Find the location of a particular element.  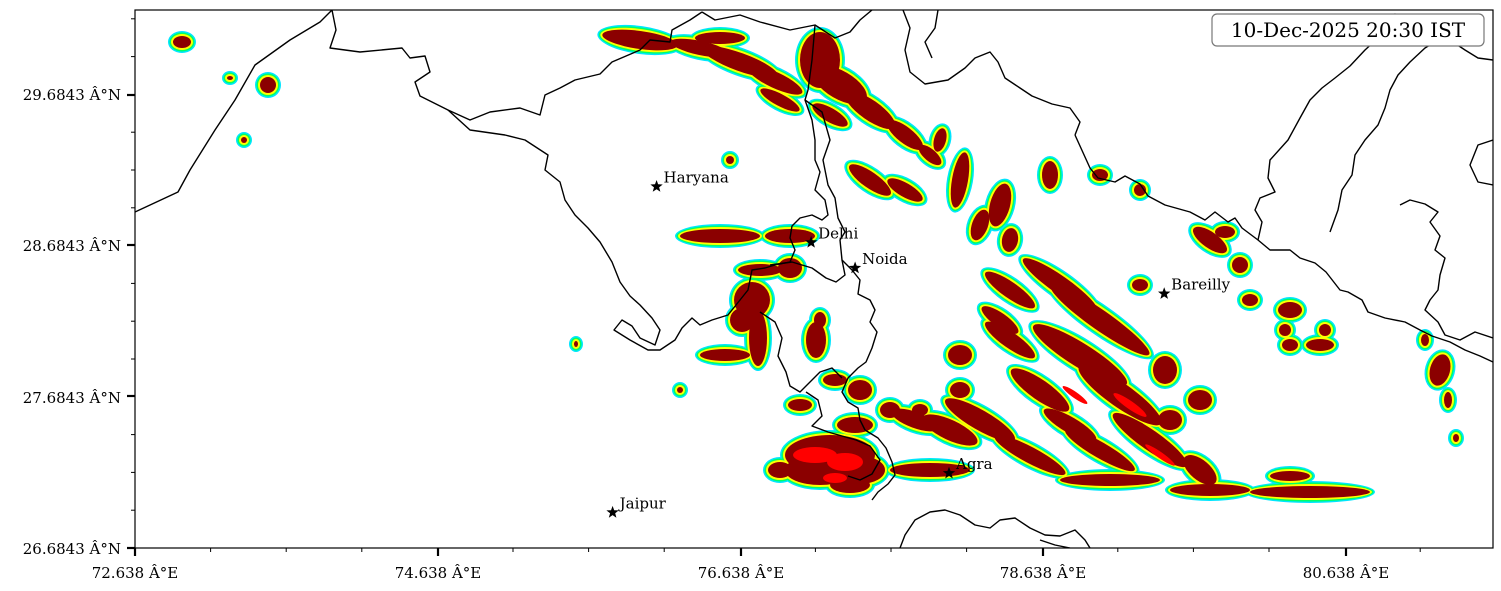

city-label: Noida is located at coordinates (885, 259).